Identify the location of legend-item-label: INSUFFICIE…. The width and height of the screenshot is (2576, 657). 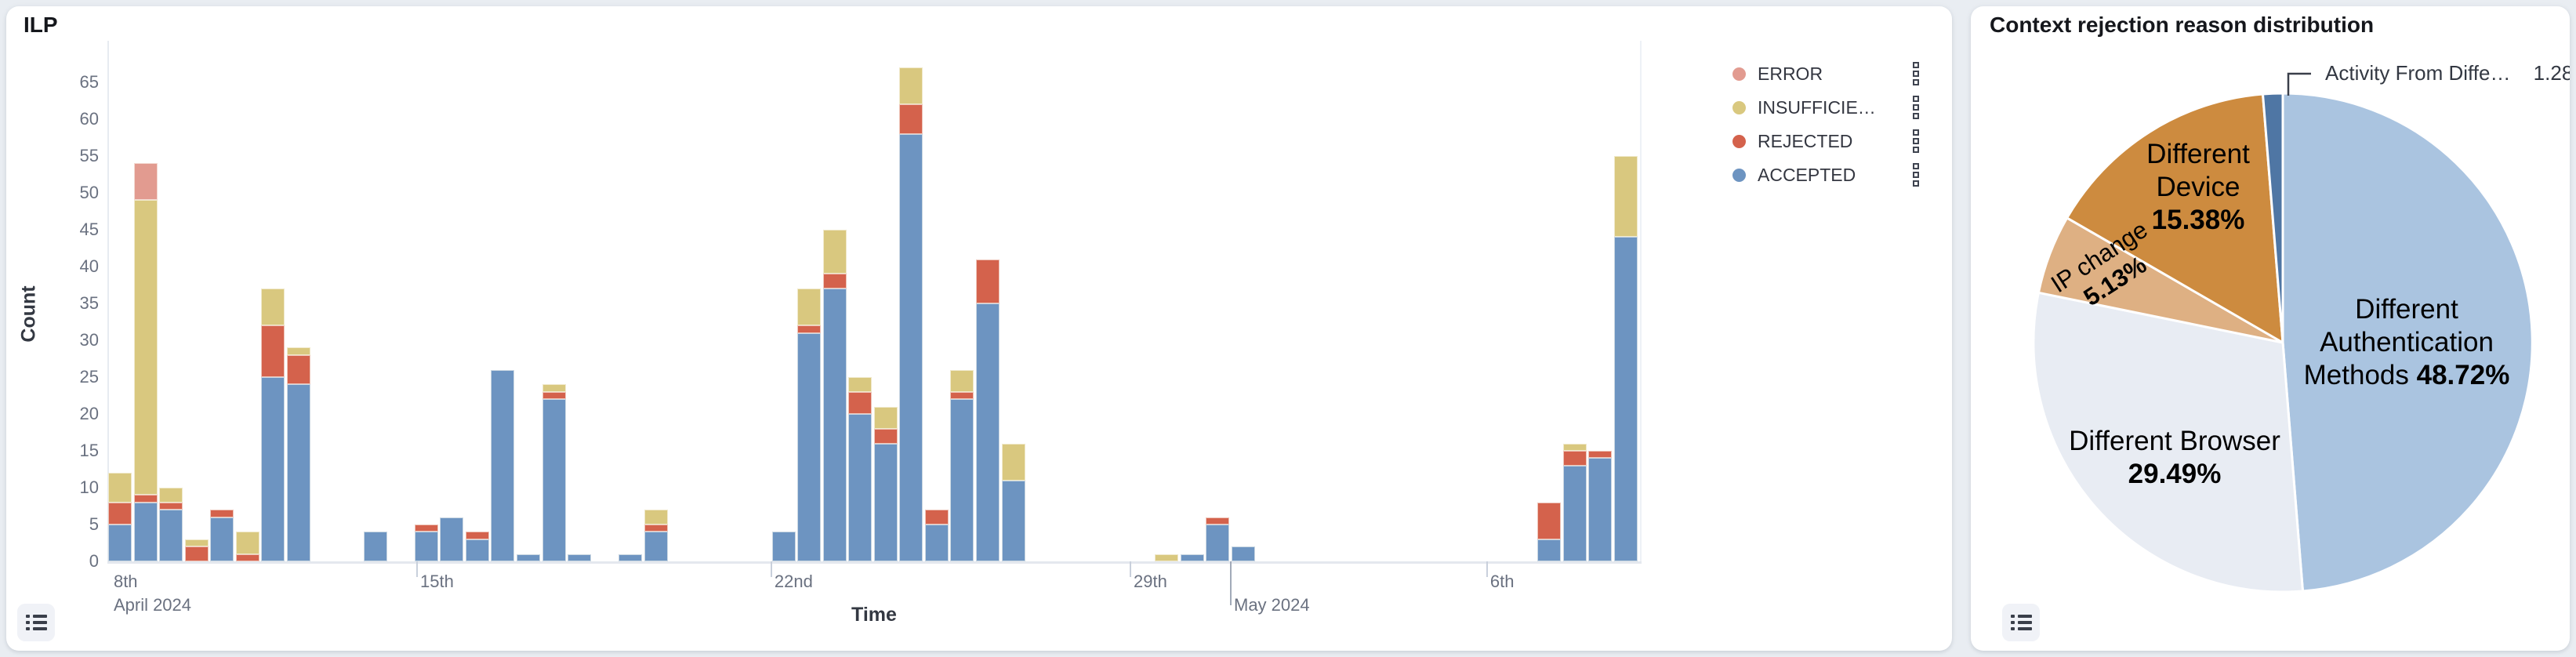
(1817, 107).